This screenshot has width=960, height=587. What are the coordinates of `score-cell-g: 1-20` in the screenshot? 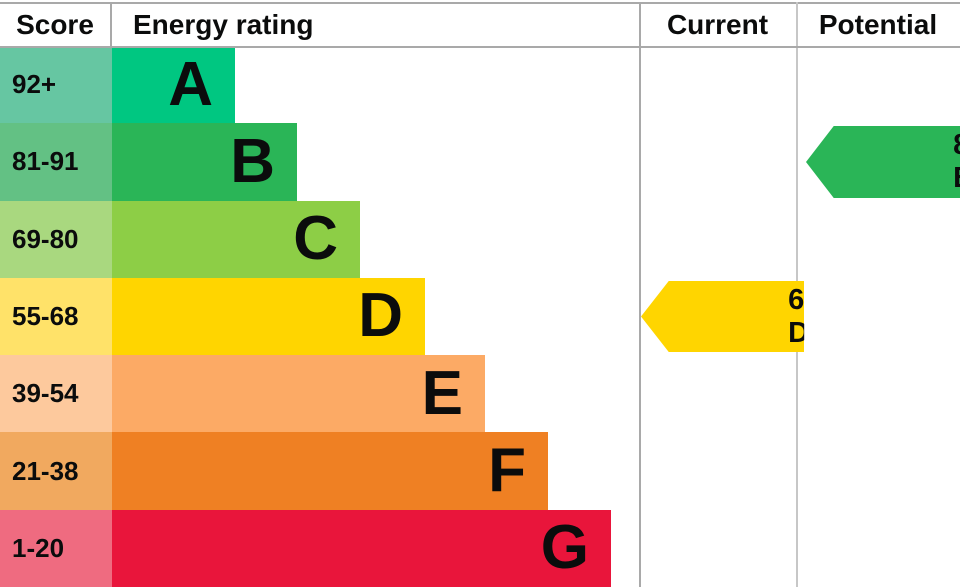 It's located at (56, 548).